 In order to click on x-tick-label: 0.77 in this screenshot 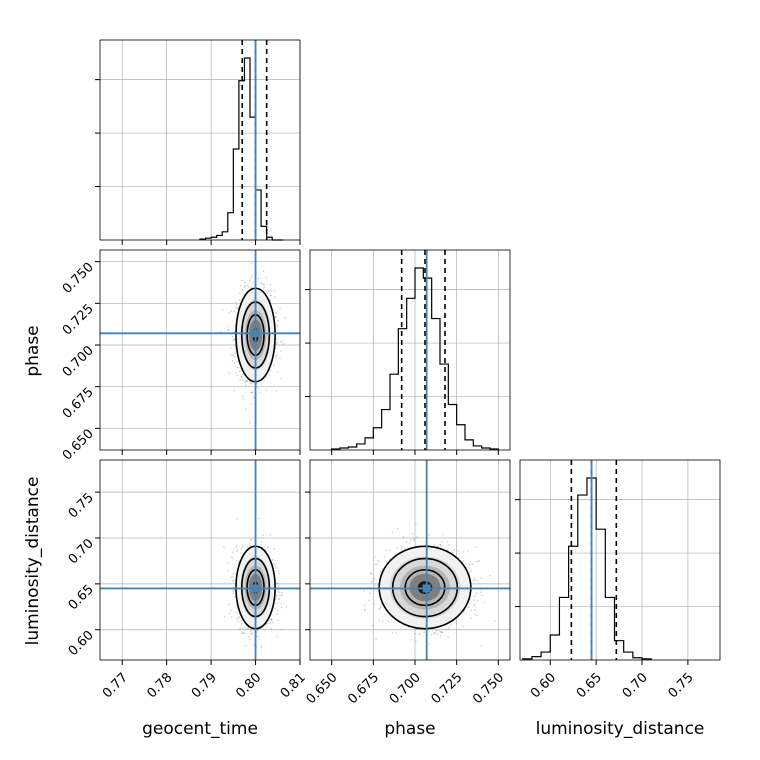, I will do `click(115, 685)`.